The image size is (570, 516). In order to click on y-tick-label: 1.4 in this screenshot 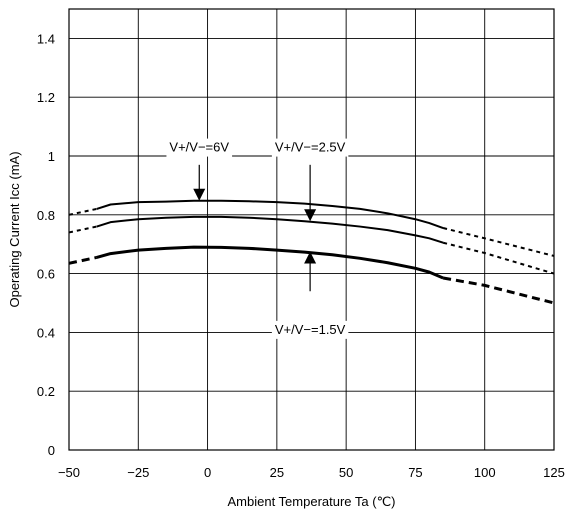, I will do `click(46, 38)`.